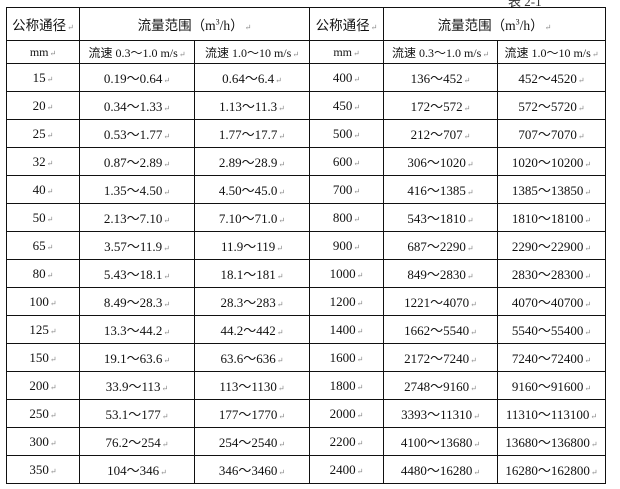 Image resolution: width=620 pixels, height=489 pixels. I want to click on flow-low-cell: 2748～9160, so click(440, 385).